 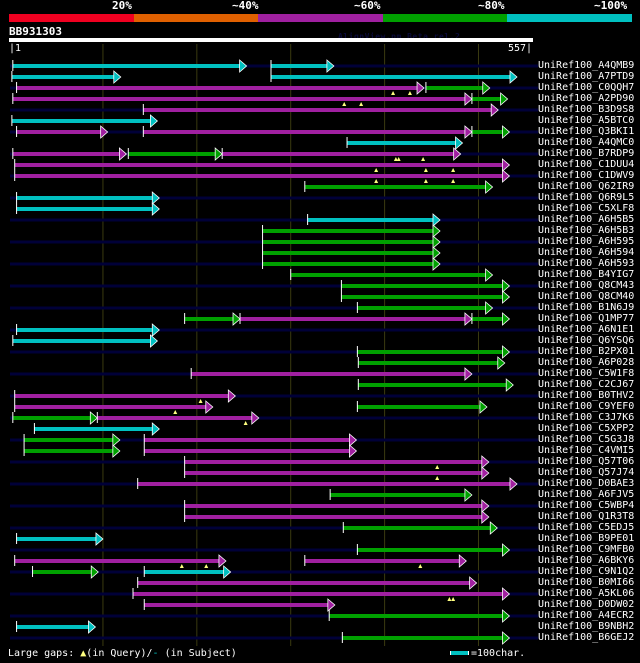 What do you see at coordinates (586, 208) in the screenshot?
I see `hit-label: UniRef100_C5XLF8` at bounding box center [586, 208].